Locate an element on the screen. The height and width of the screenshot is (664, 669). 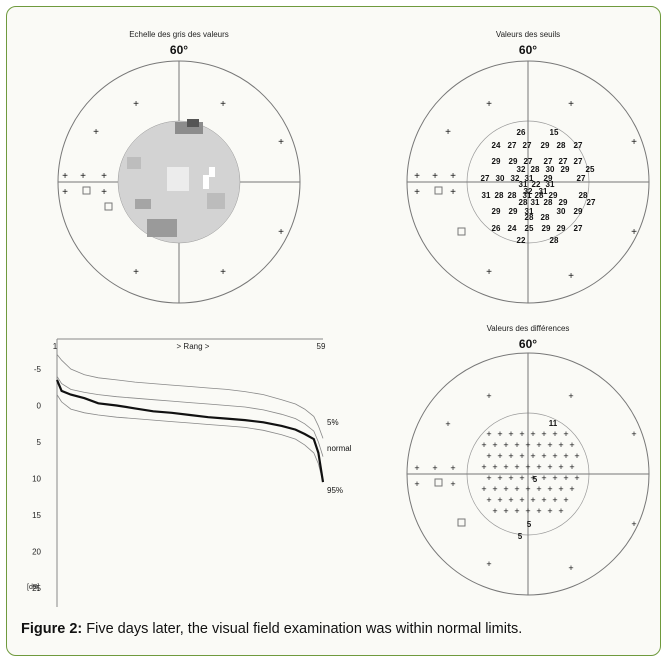
chart-y-tick: 0 is located at coordinates (39, 406).